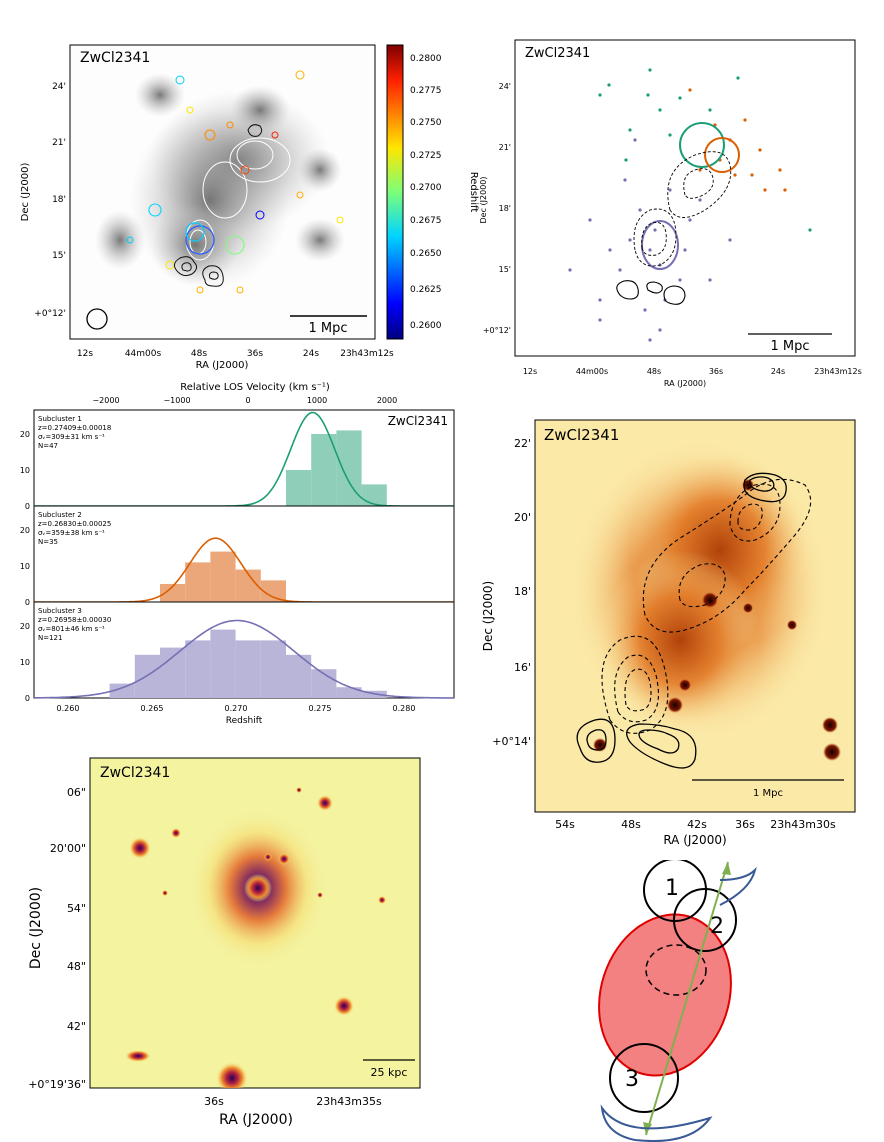 Image resolution: width=884 pixels, height=1142 pixels. I want to click on x-tick: 24s, so click(778, 371).